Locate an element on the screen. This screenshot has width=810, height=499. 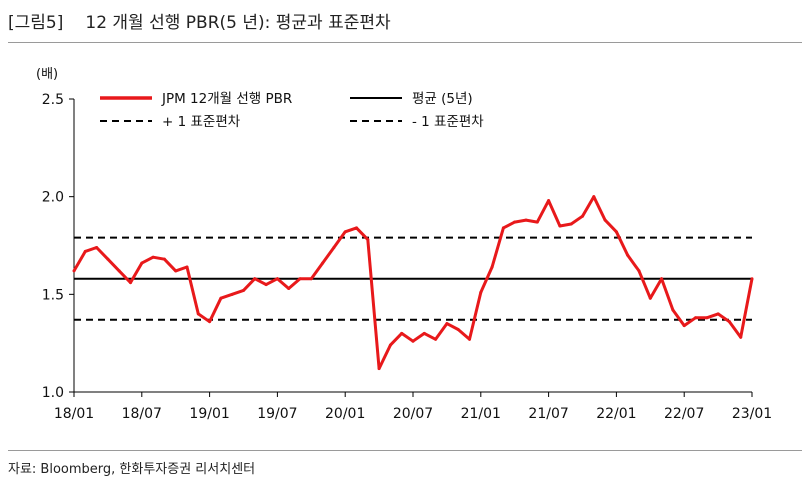
x-tick-label: 20/01 is located at coordinates (345, 414).